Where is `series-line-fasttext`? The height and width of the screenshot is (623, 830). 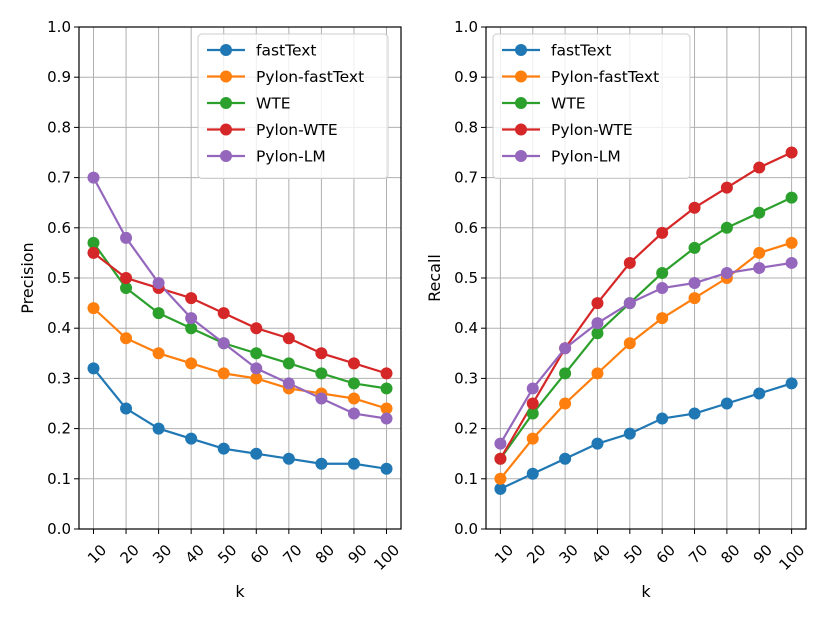 series-line-fasttext is located at coordinates (239, 418).